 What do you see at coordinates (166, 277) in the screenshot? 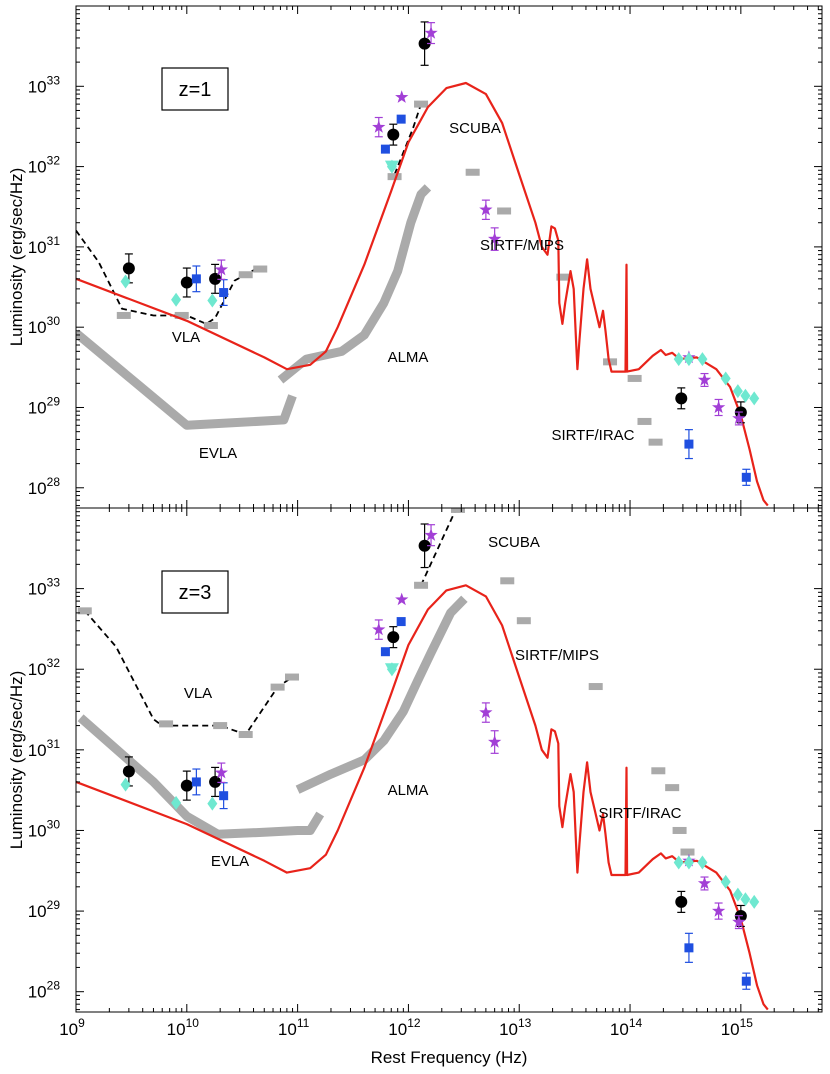
I see `vla-dashed-line` at bounding box center [166, 277].